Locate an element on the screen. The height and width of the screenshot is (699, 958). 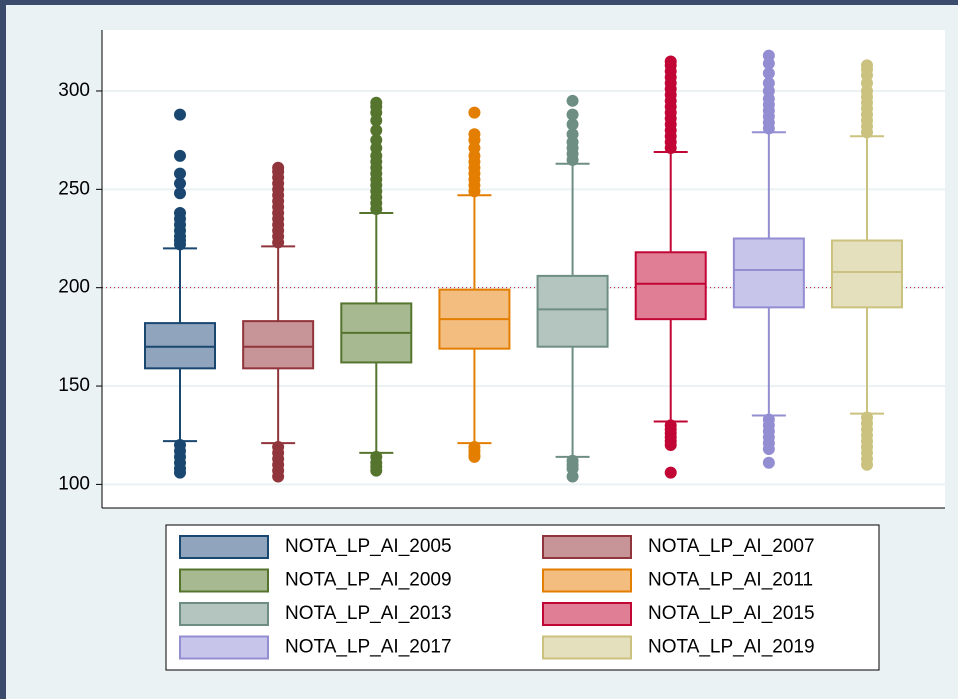
legend-label: NOTA_LP_AI_2015 is located at coordinates (731, 613).